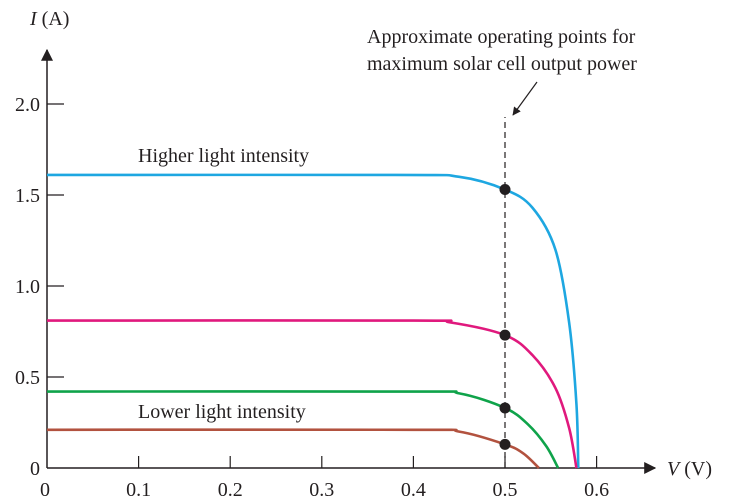  I want to click on y-axis-unit: (A), so click(53, 19).